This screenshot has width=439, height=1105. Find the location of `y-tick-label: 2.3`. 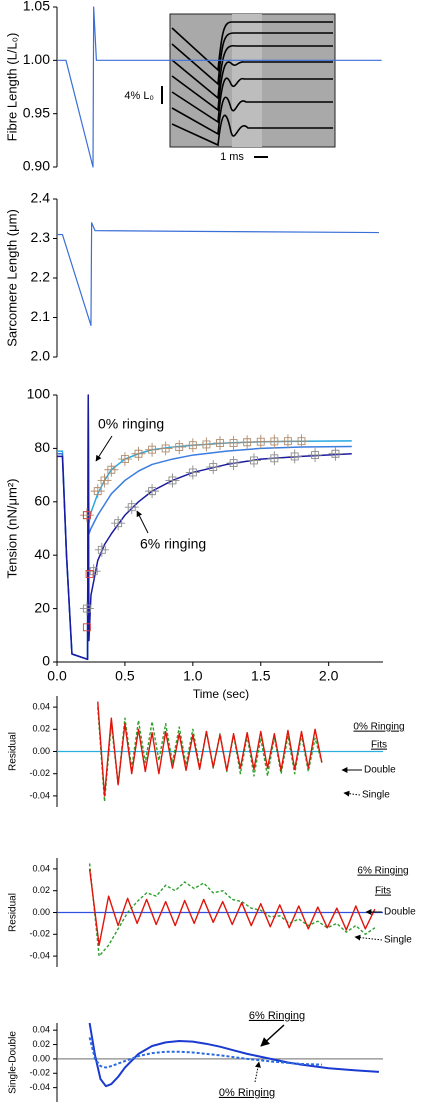

y-tick-label: 2.3 is located at coordinates (41, 237).